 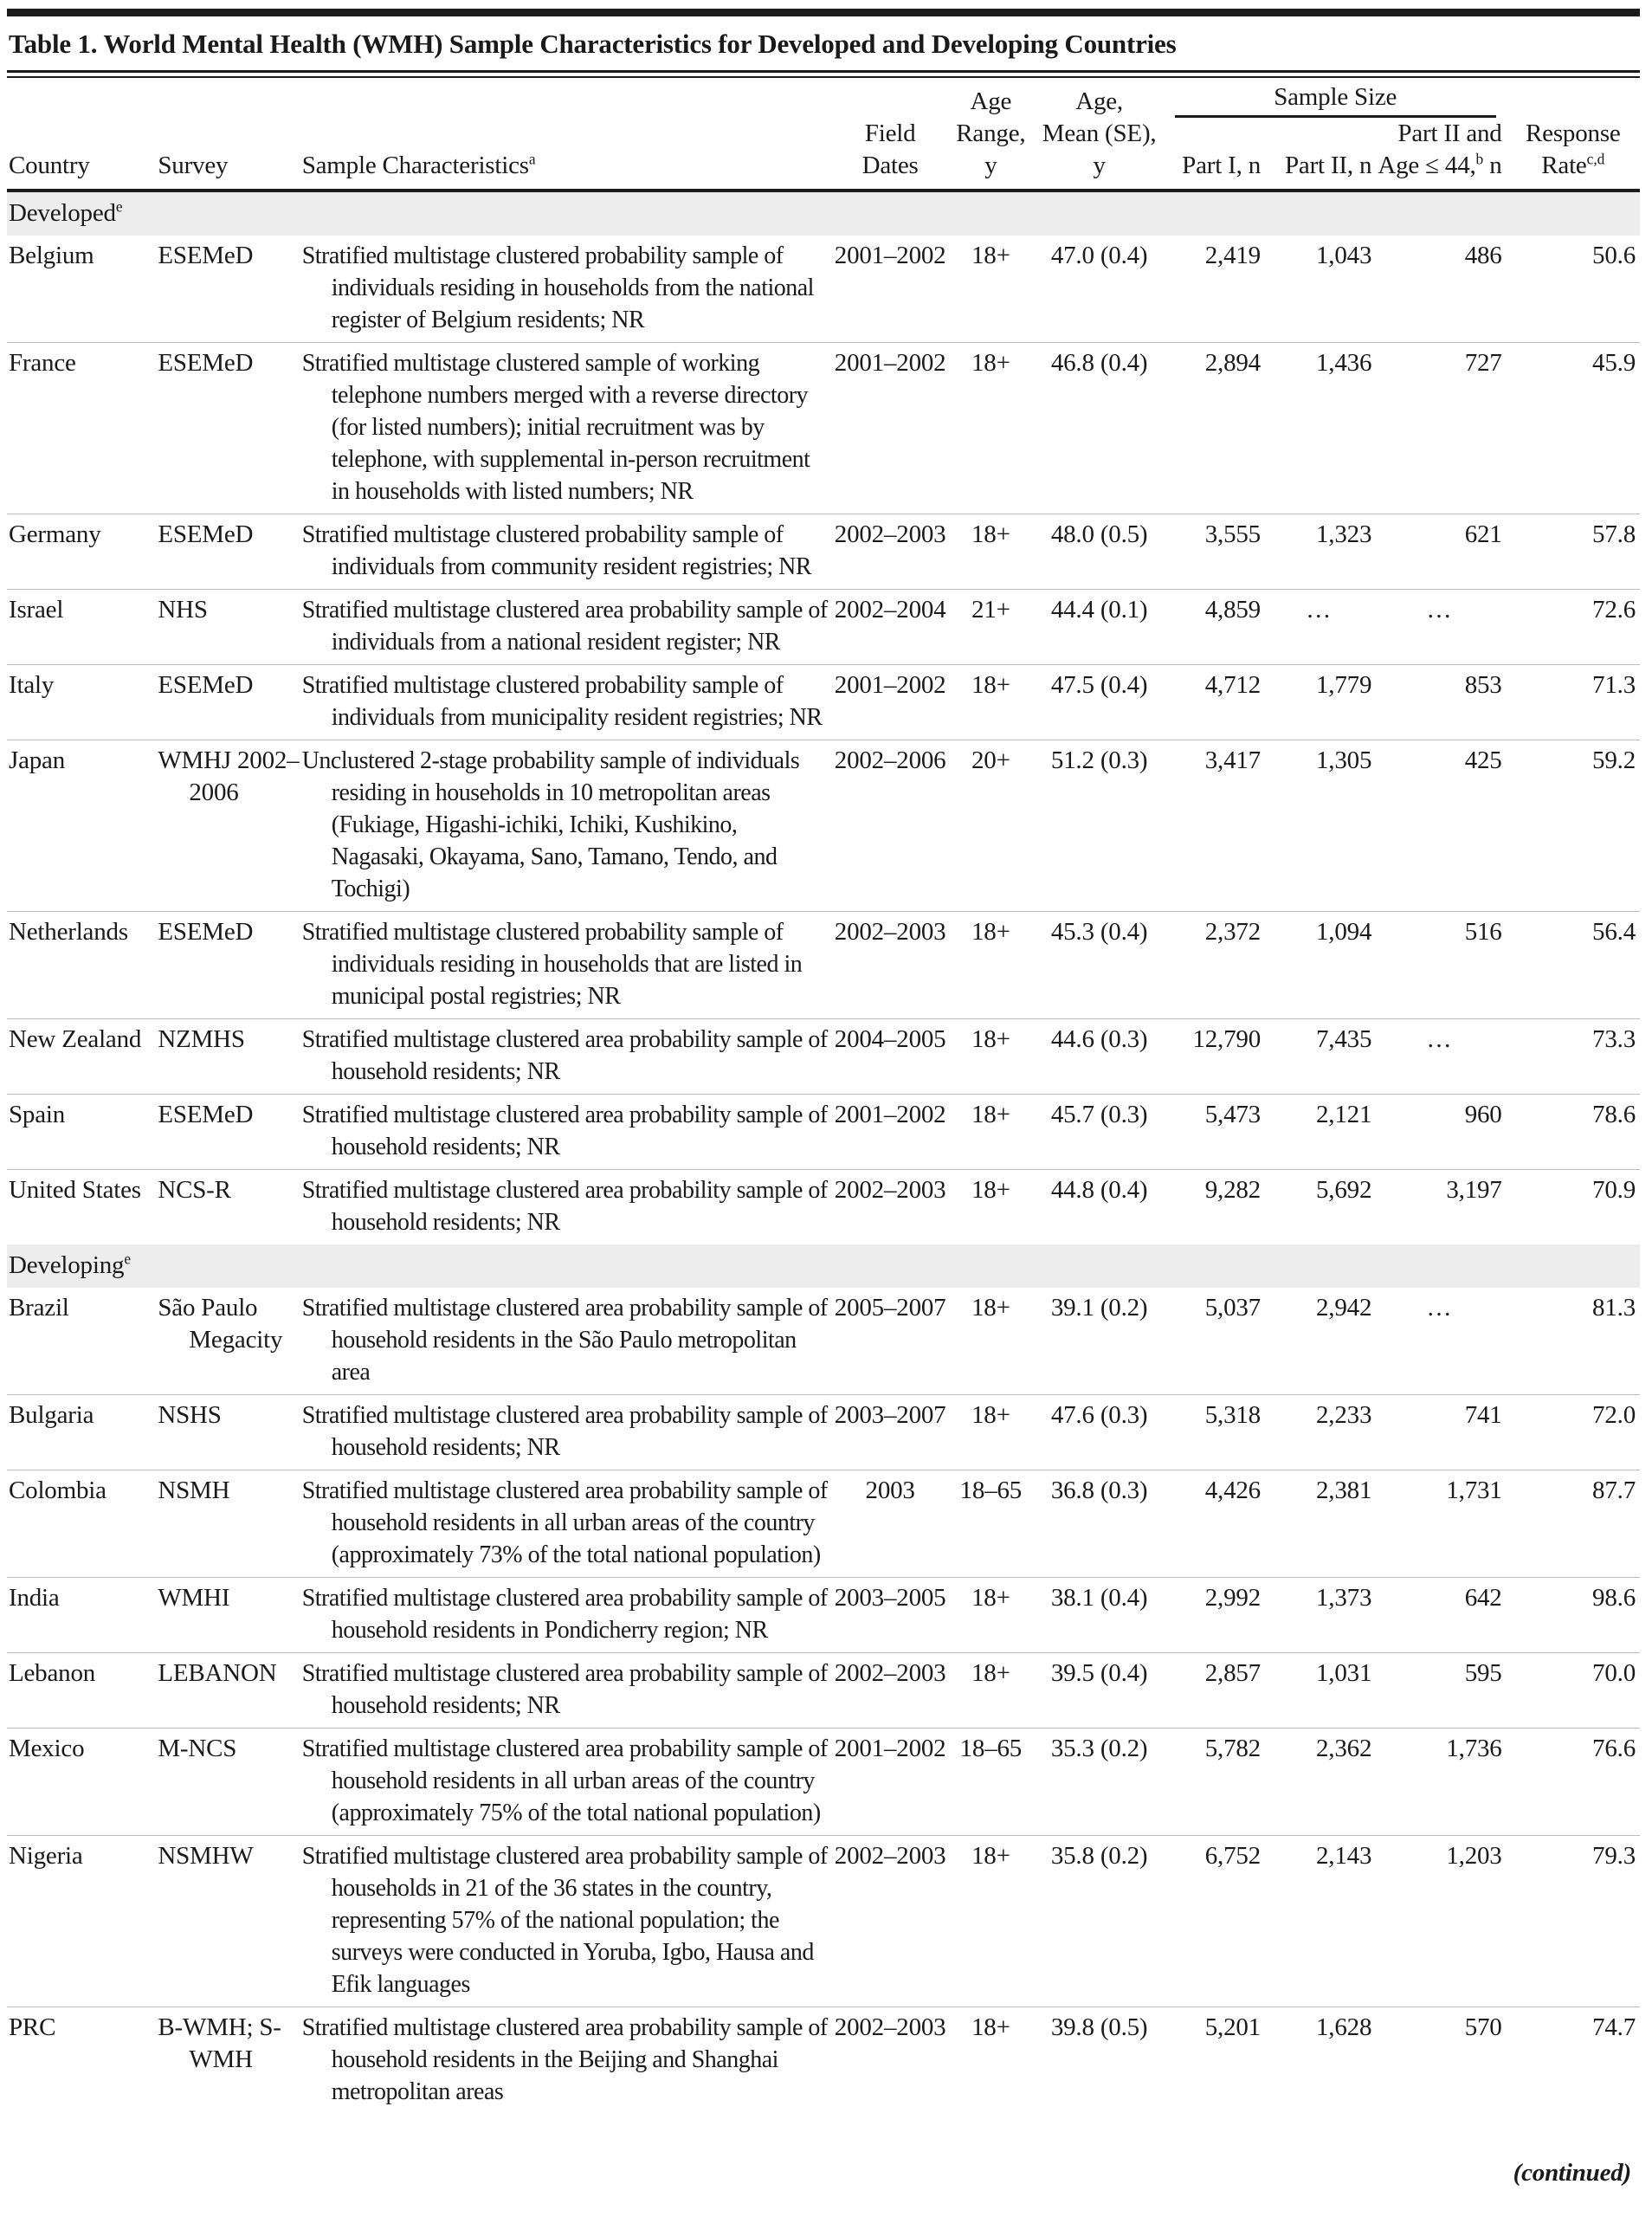 What do you see at coordinates (991, 610) in the screenshot?
I see `cell-age-range: 21+` at bounding box center [991, 610].